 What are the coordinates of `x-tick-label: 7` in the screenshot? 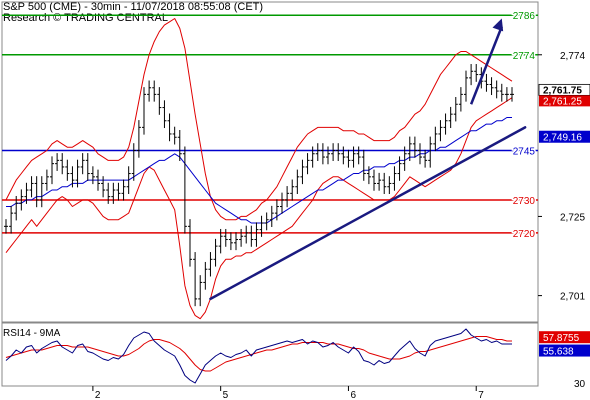 It's located at (481, 395).